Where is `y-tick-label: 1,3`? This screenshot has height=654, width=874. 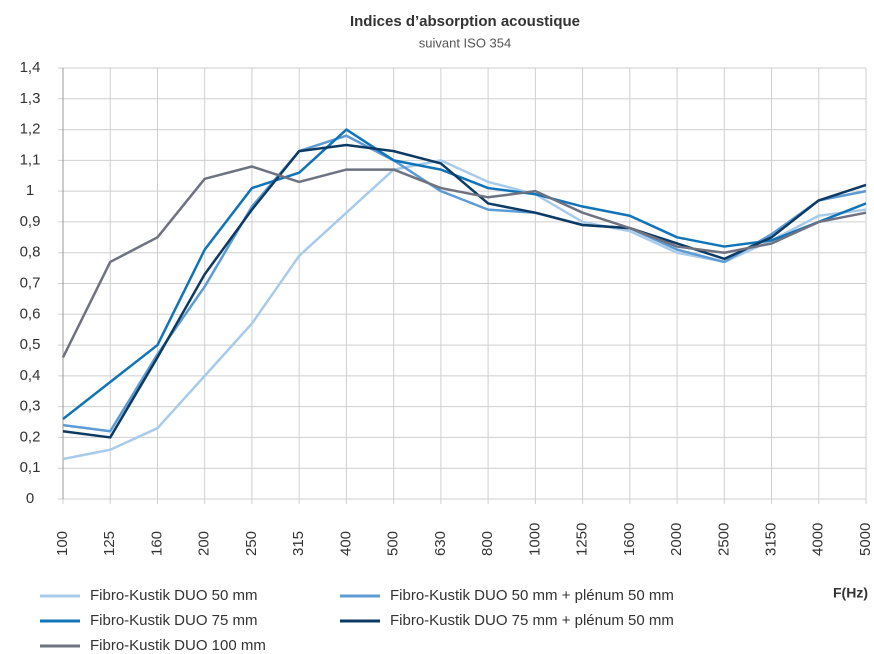 y-tick-label: 1,3 is located at coordinates (30, 98).